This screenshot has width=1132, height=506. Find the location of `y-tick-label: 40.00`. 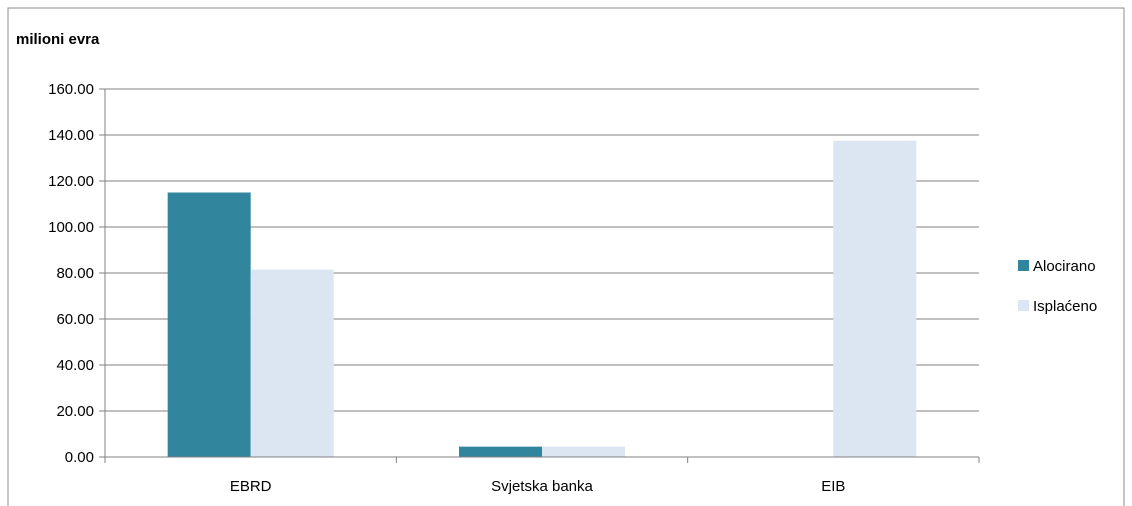

y-tick-label: 40.00 is located at coordinates (75, 365).